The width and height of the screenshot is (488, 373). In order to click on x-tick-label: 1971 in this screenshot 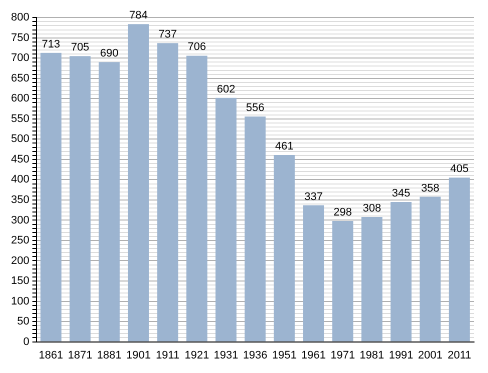, I will do `click(342, 355)`.